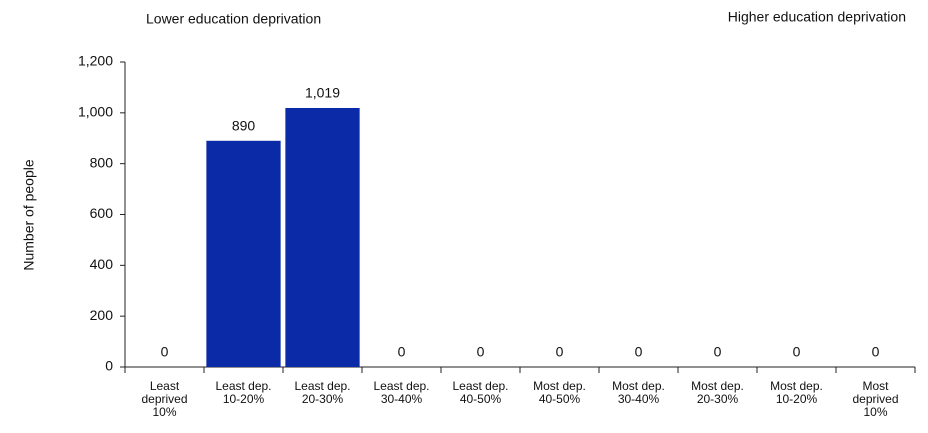 The height and width of the screenshot is (433, 928). What do you see at coordinates (29, 215) in the screenshot?
I see `y-axis-label: Number of people` at bounding box center [29, 215].